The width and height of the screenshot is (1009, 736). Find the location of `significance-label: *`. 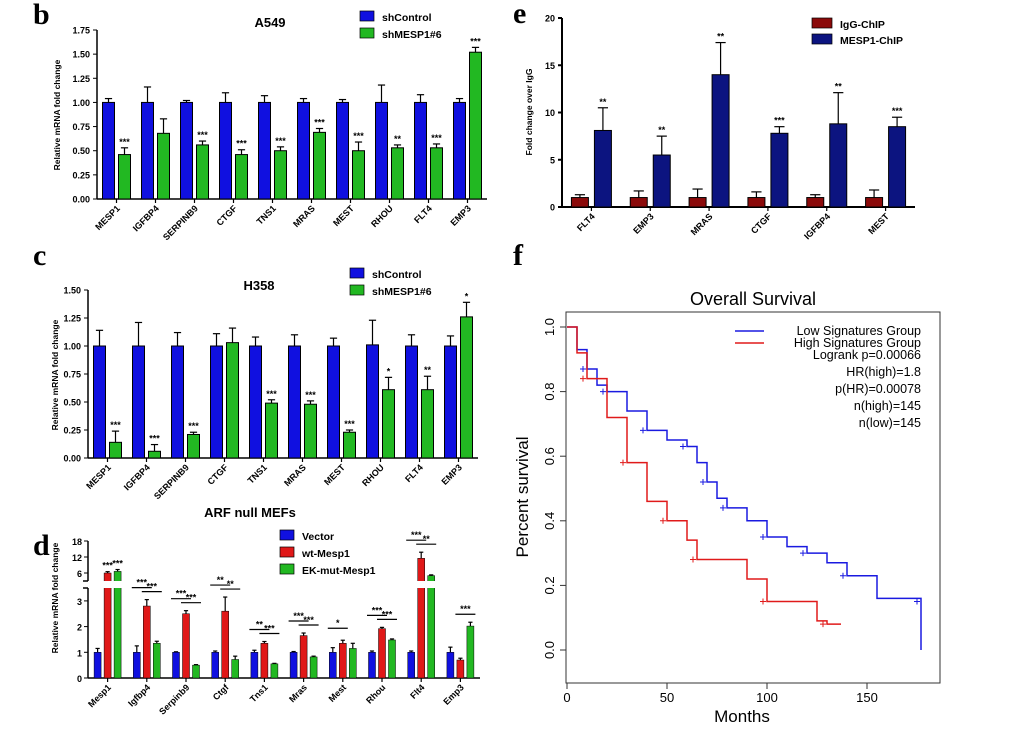

significance-label: * is located at coordinates (389, 371).